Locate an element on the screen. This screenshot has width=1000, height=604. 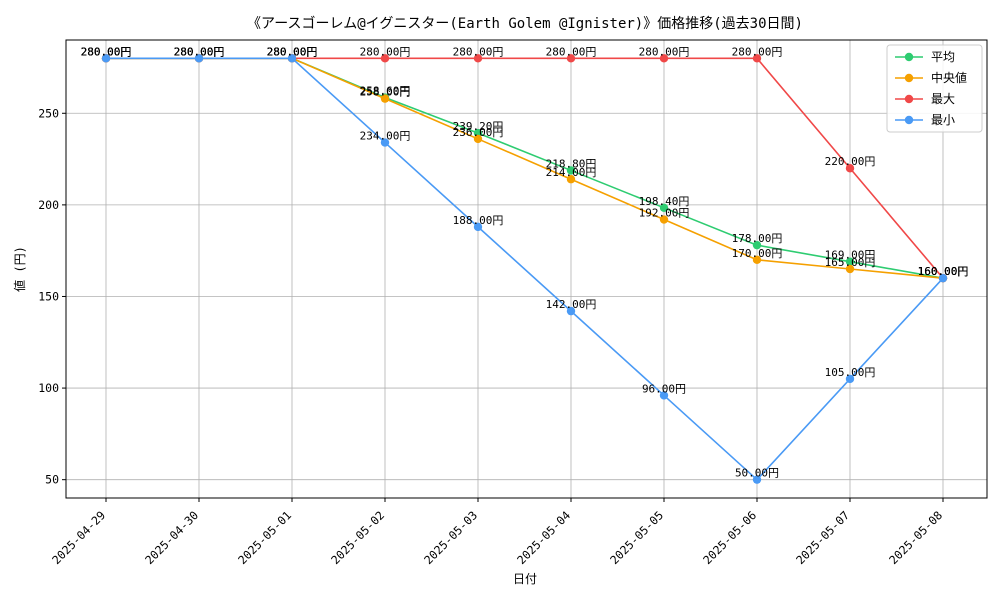
legend-label: 最小 is located at coordinates (943, 120).